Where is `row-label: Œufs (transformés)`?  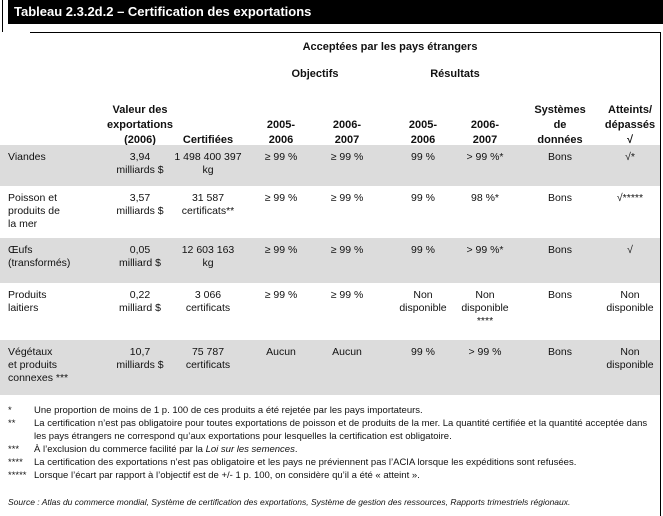
row-label: Œufs (transformés) is located at coordinates (39, 256).